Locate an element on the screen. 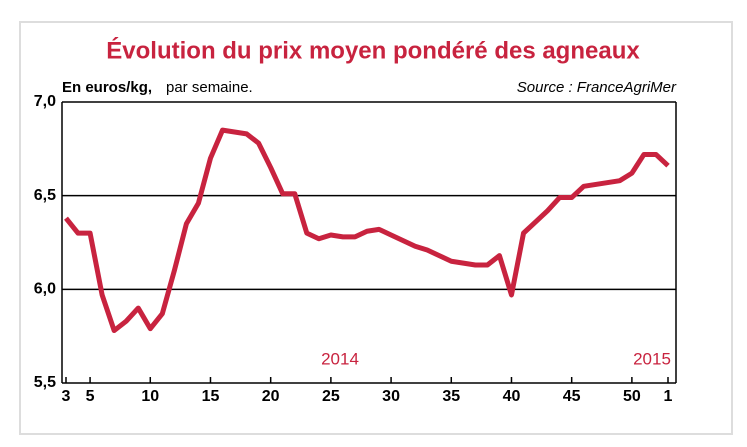 Image resolution: width=747 pixels, height=447 pixels. x-tick-label: 5 is located at coordinates (90, 396).